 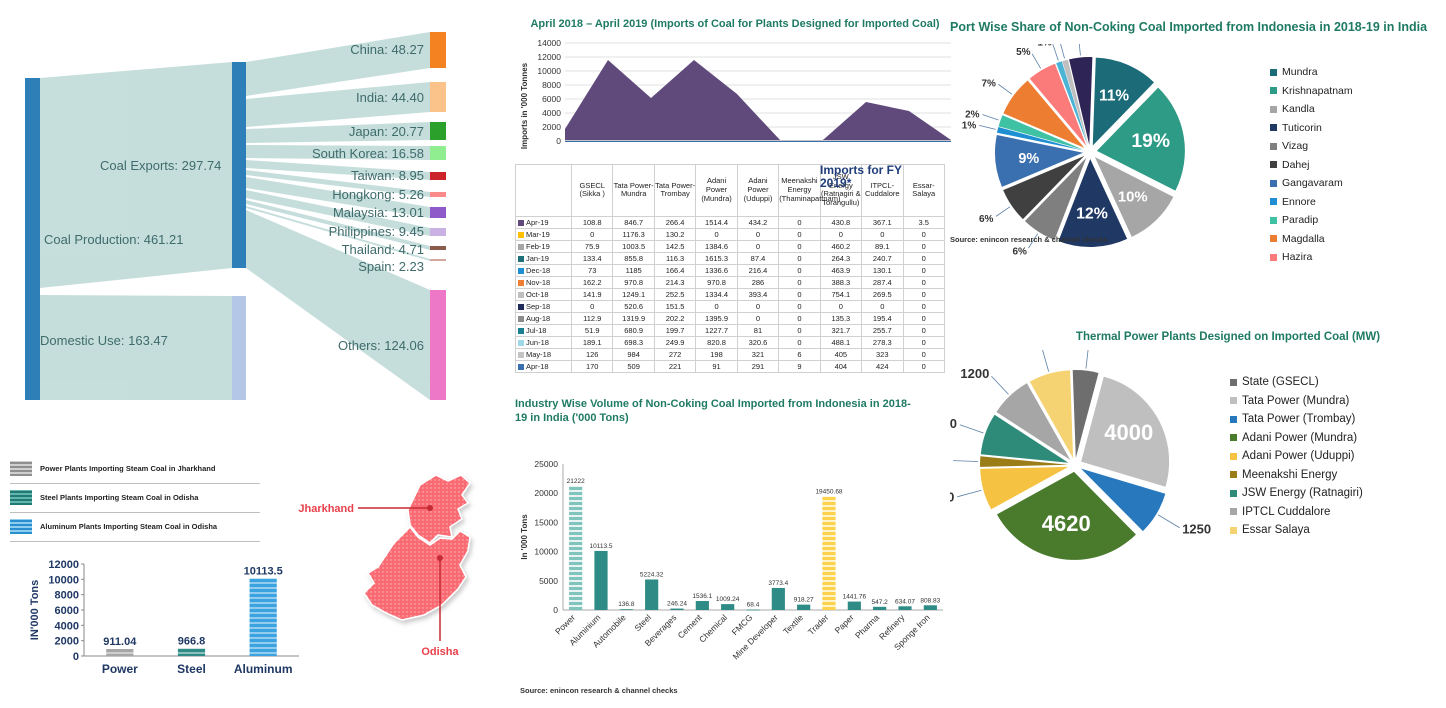 What do you see at coordinates (716, 342) in the screenshot?
I see `table-cell: 820.8` at bounding box center [716, 342].